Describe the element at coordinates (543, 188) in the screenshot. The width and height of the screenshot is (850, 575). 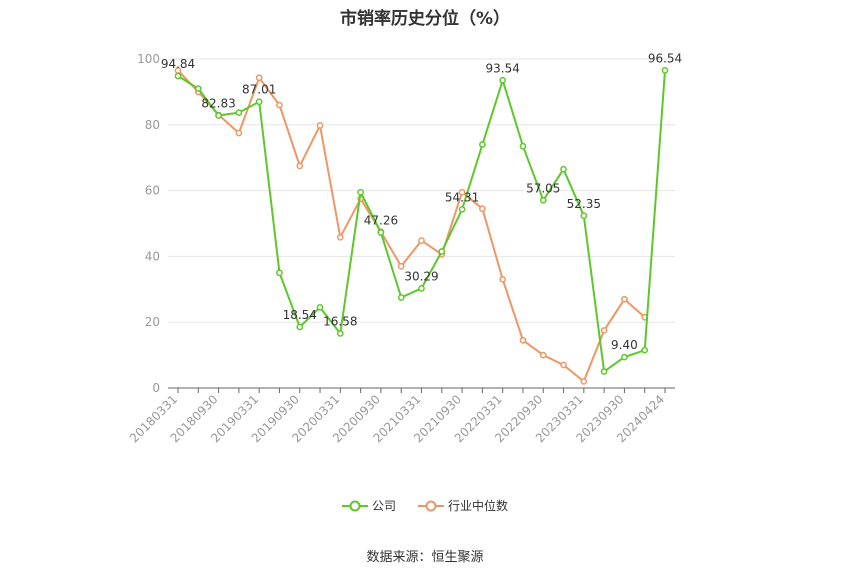
I see `data-label: 57.05` at that location.